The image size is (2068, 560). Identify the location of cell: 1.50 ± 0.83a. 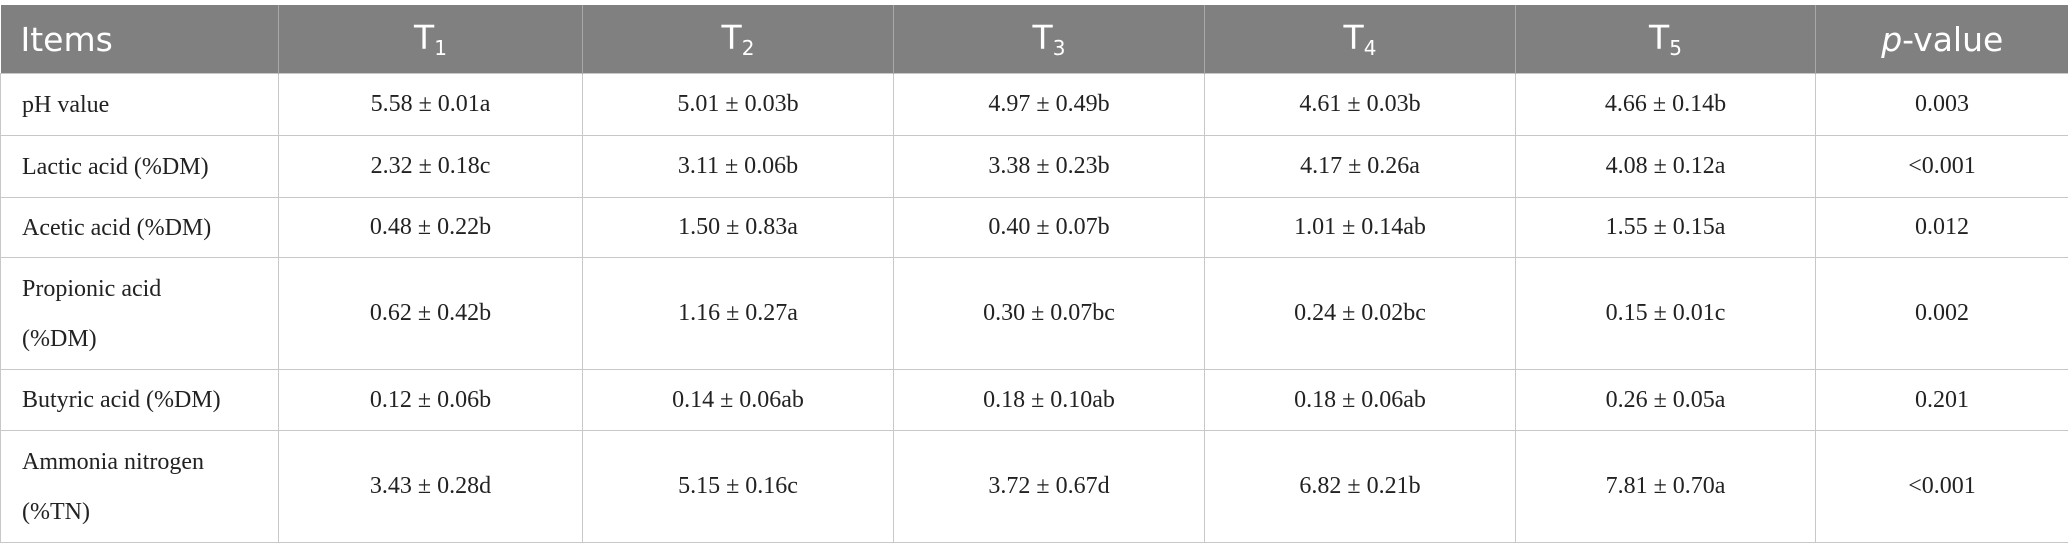
(738, 227).